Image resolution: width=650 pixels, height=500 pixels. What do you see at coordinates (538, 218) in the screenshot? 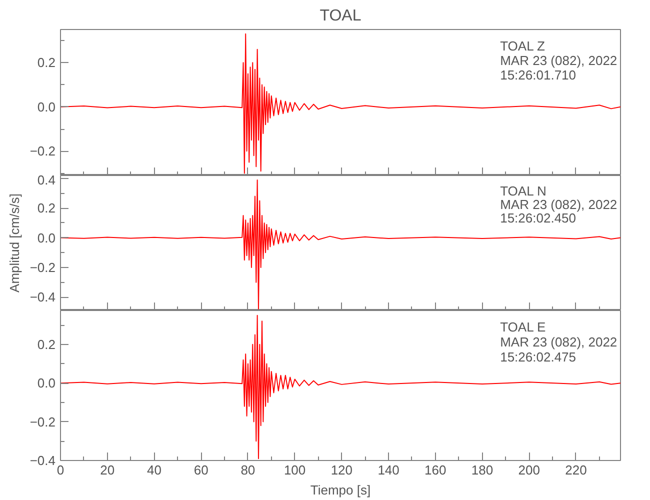
I see `annotation: 15:26:02.450` at bounding box center [538, 218].